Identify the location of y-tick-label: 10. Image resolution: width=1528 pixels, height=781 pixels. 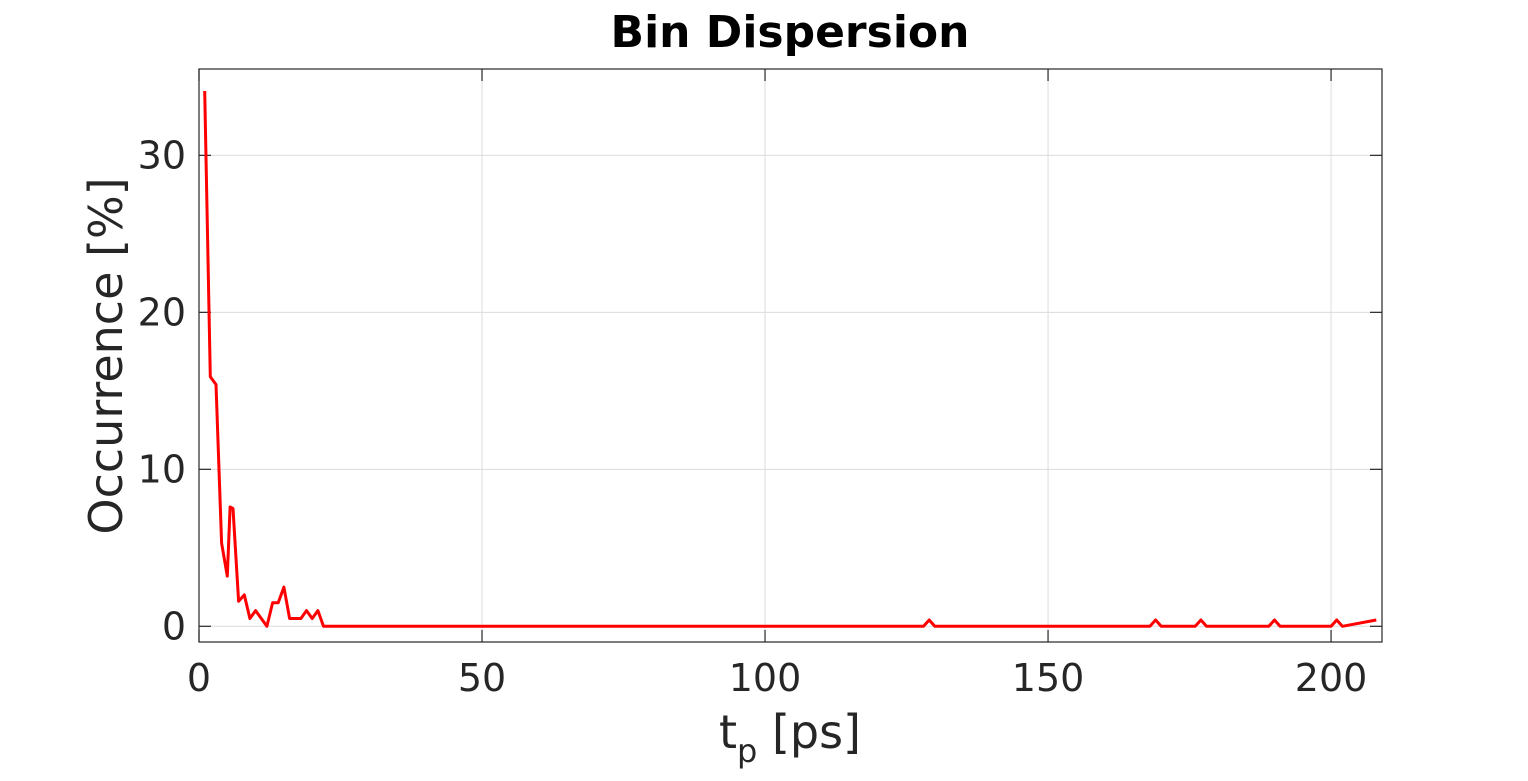
(162, 469).